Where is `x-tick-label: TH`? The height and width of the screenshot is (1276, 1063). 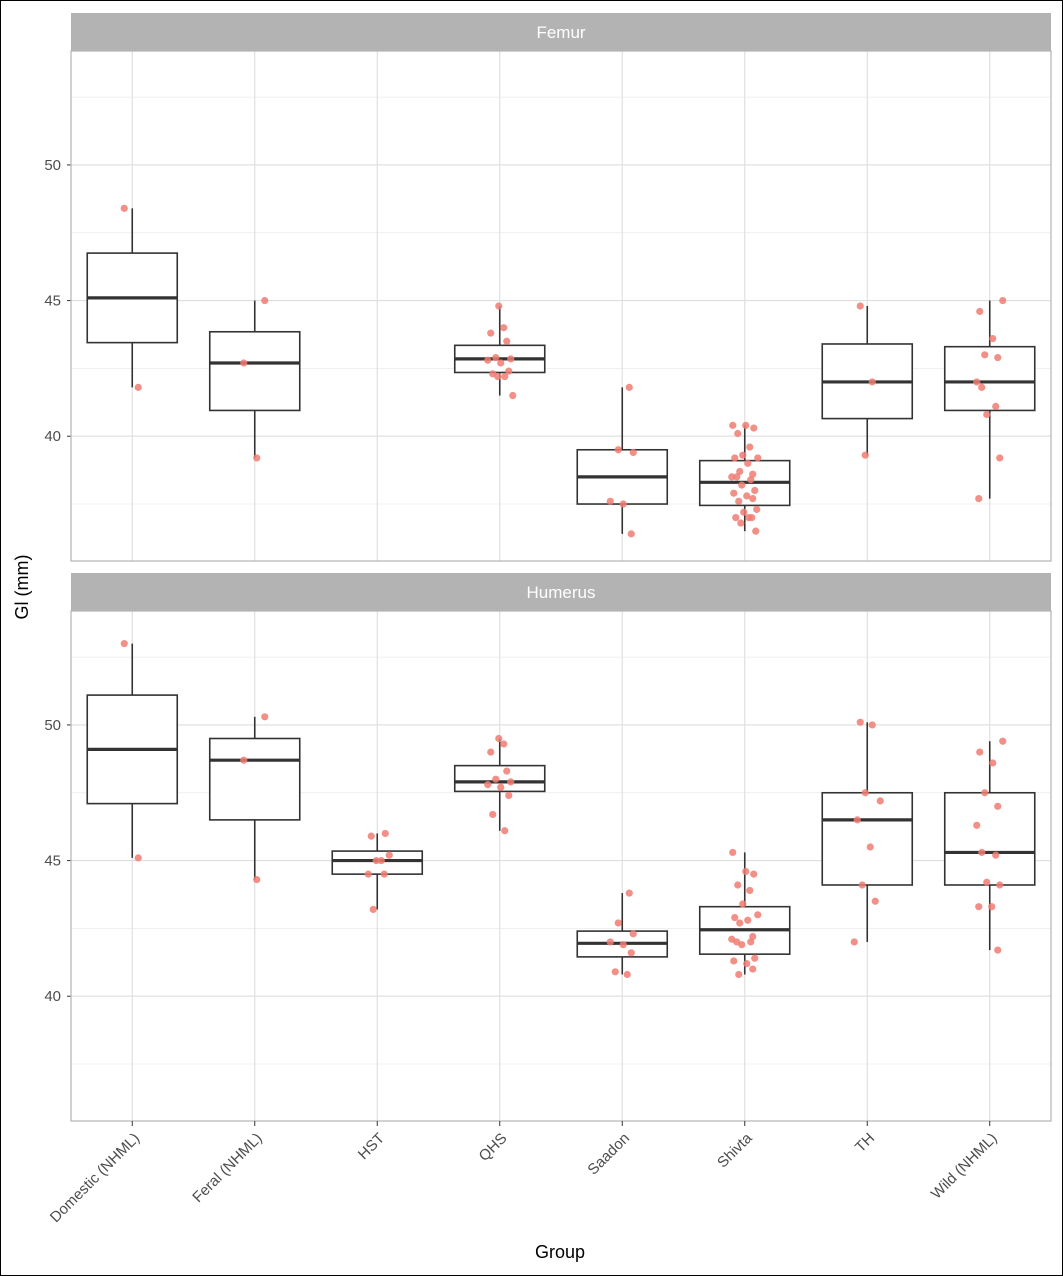
x-tick-label: TH is located at coordinates (865, 1143).